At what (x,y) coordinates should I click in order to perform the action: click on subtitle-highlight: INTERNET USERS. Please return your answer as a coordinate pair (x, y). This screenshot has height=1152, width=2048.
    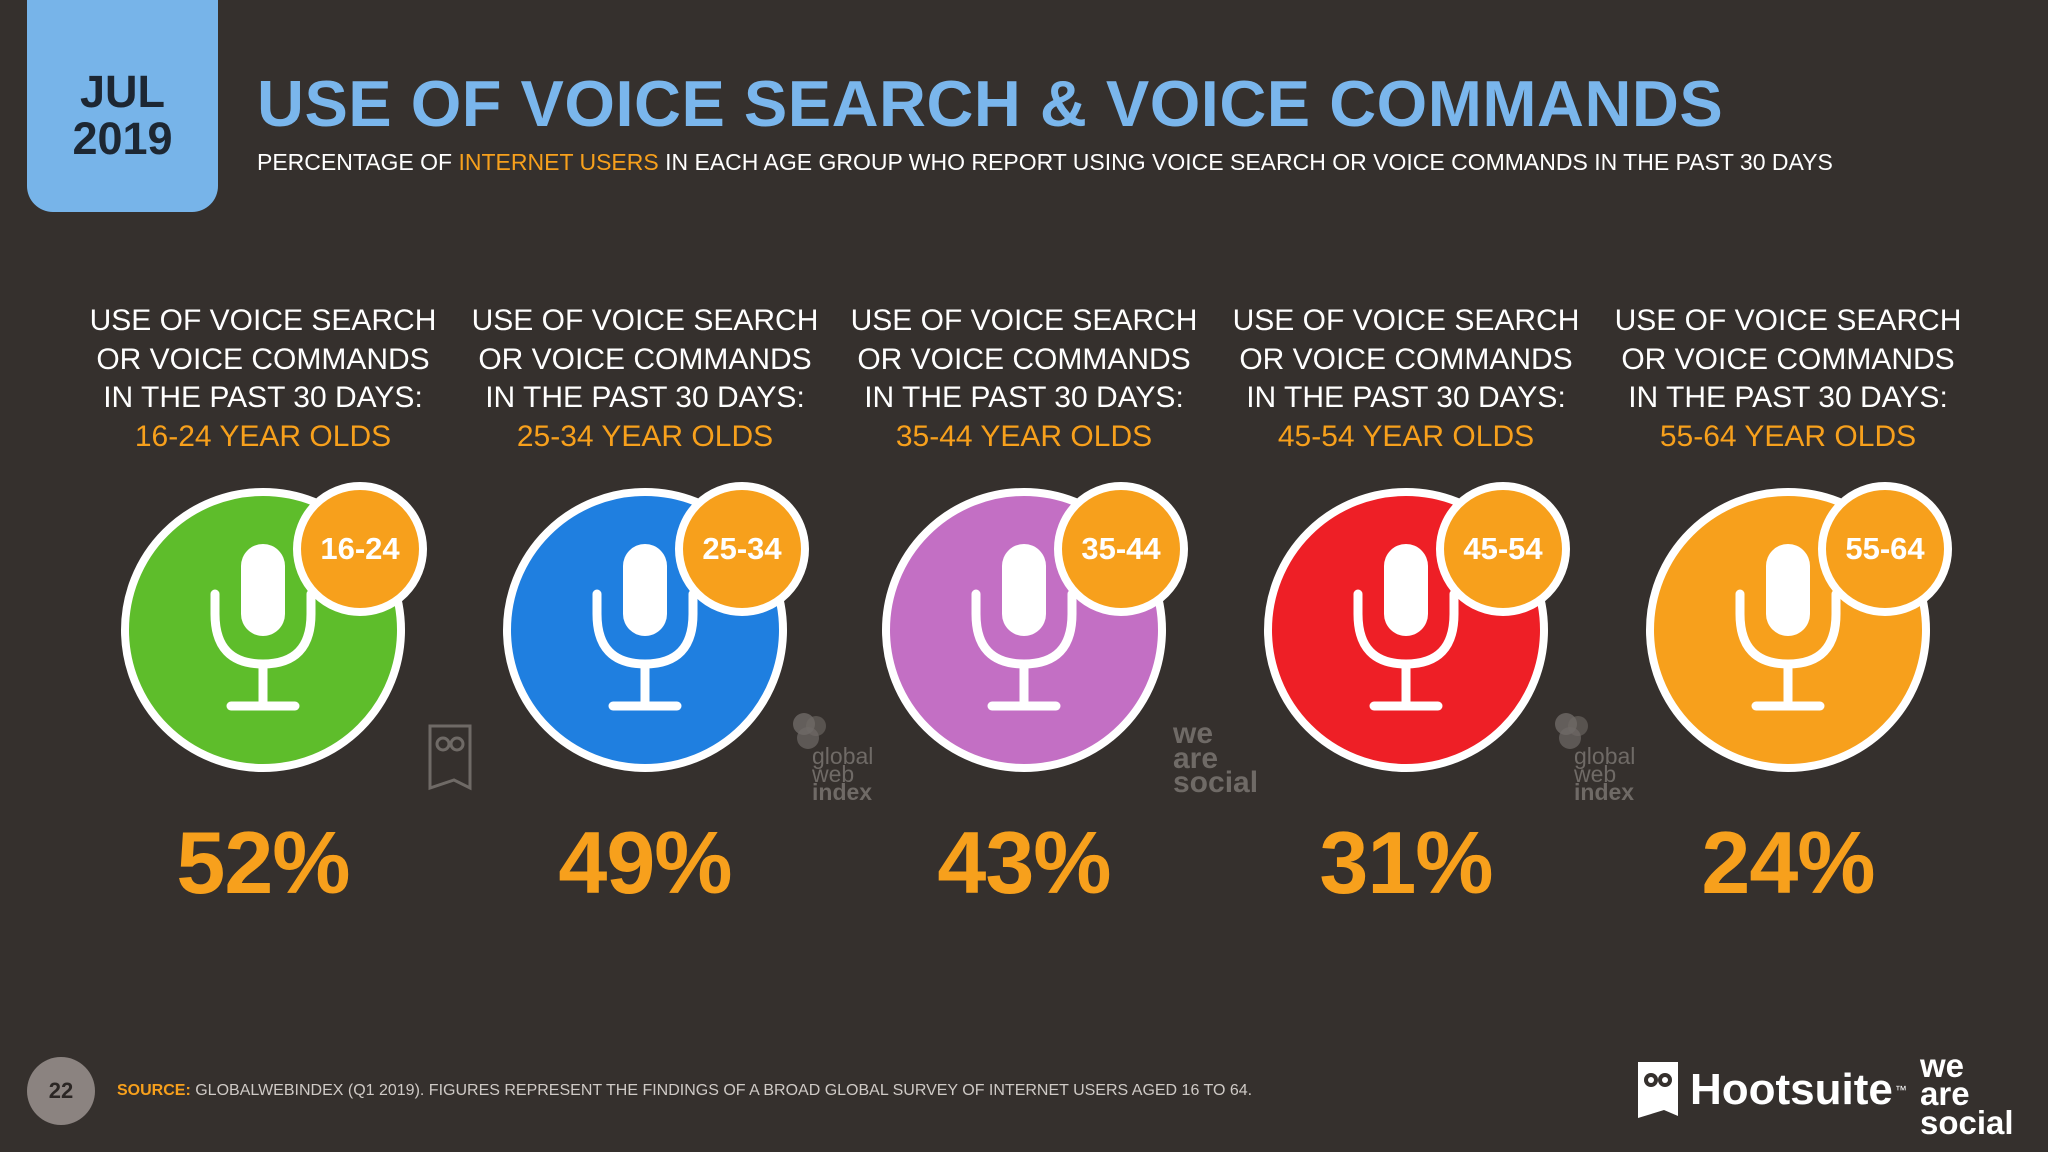
    Looking at the image, I should click on (558, 162).